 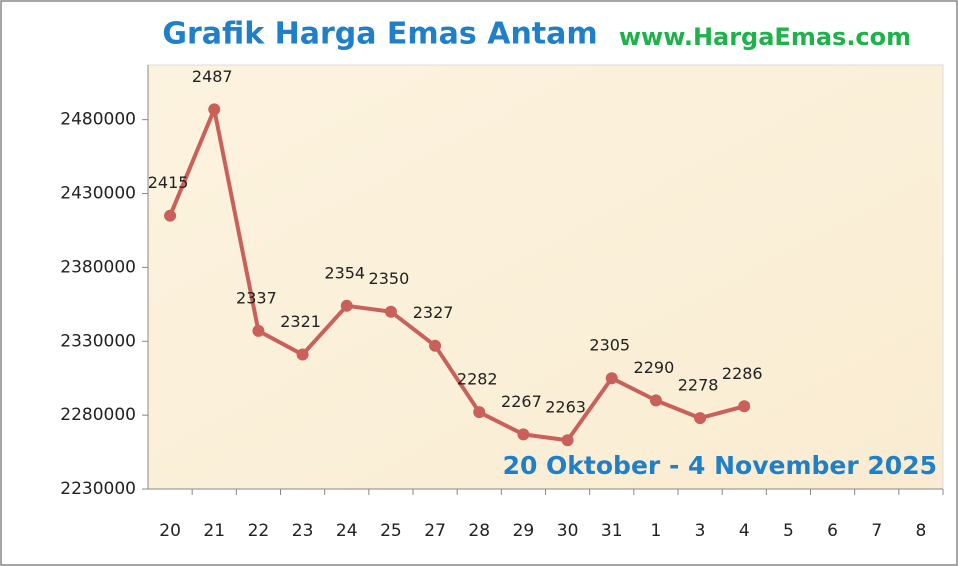 I want to click on y-tick-label: 2430000, so click(x=98, y=194).